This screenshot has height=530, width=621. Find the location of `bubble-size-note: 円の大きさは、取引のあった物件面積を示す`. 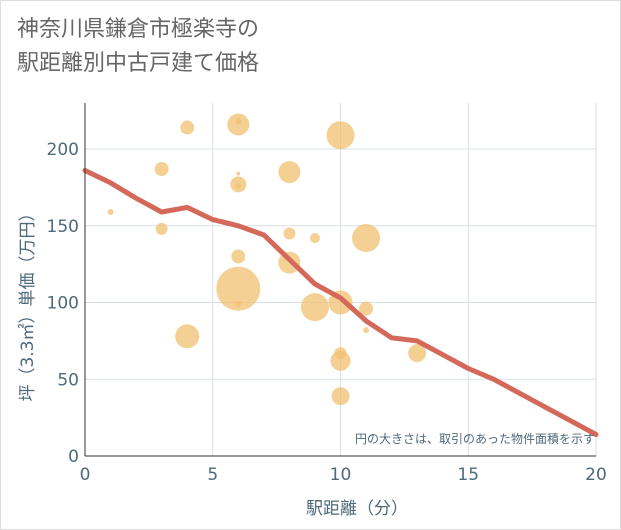

bubble-size-note: 円の大きさは、取引のあった物件面積を示す is located at coordinates (475, 438).